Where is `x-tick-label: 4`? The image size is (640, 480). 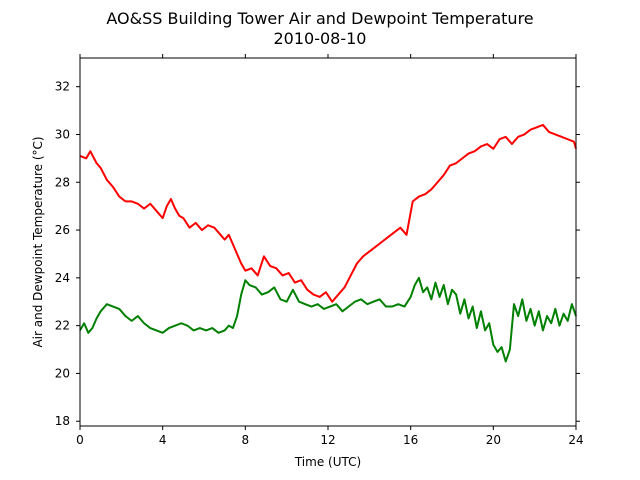 x-tick-label: 4 is located at coordinates (163, 440).